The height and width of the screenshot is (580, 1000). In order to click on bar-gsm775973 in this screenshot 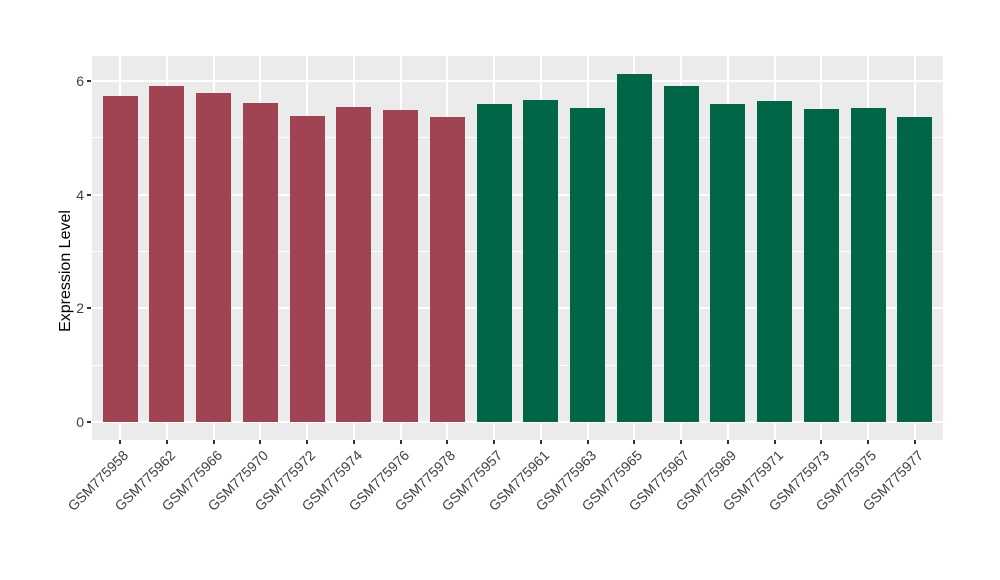, I will do `click(821, 265)`.